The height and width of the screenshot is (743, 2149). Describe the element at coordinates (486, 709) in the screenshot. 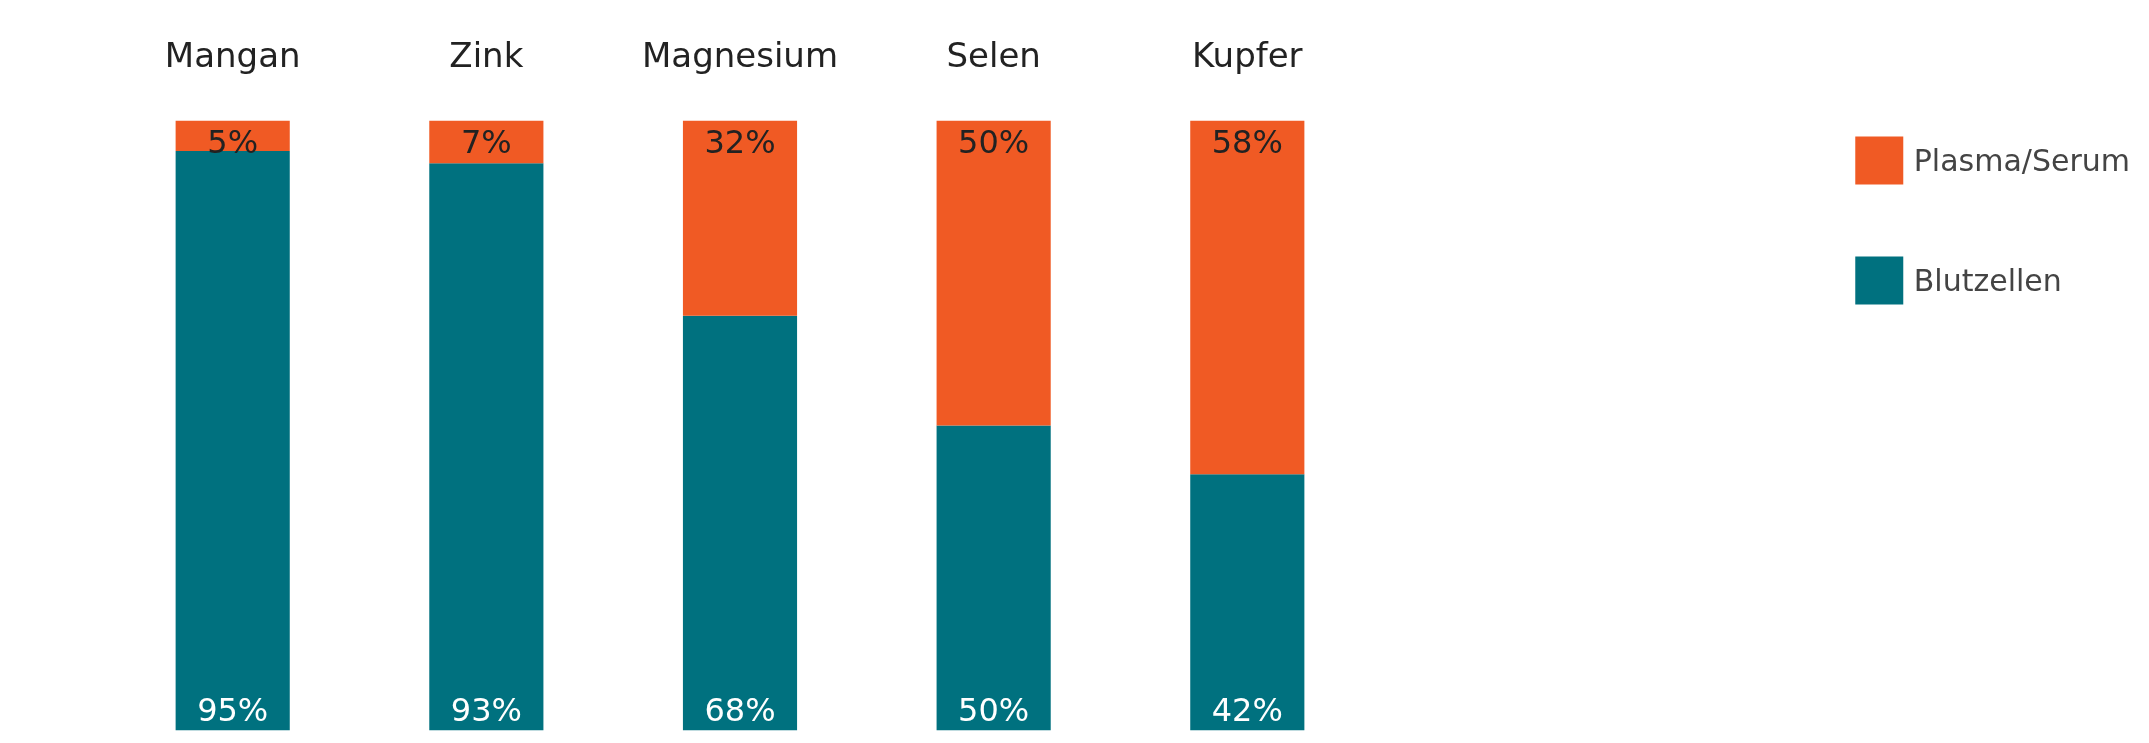

I see `data-label: 93%` at that location.